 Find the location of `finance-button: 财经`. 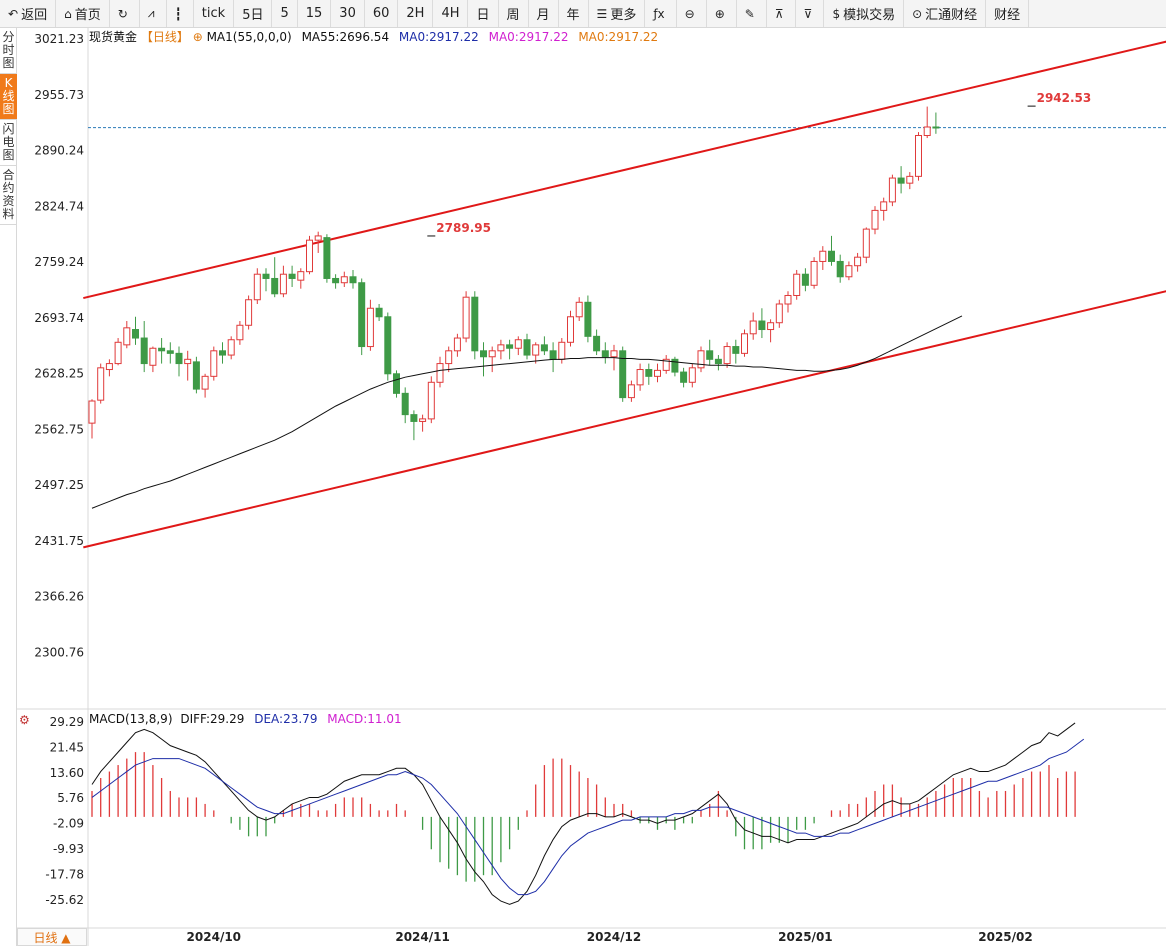

finance-button: 财经 is located at coordinates (1008, 13).